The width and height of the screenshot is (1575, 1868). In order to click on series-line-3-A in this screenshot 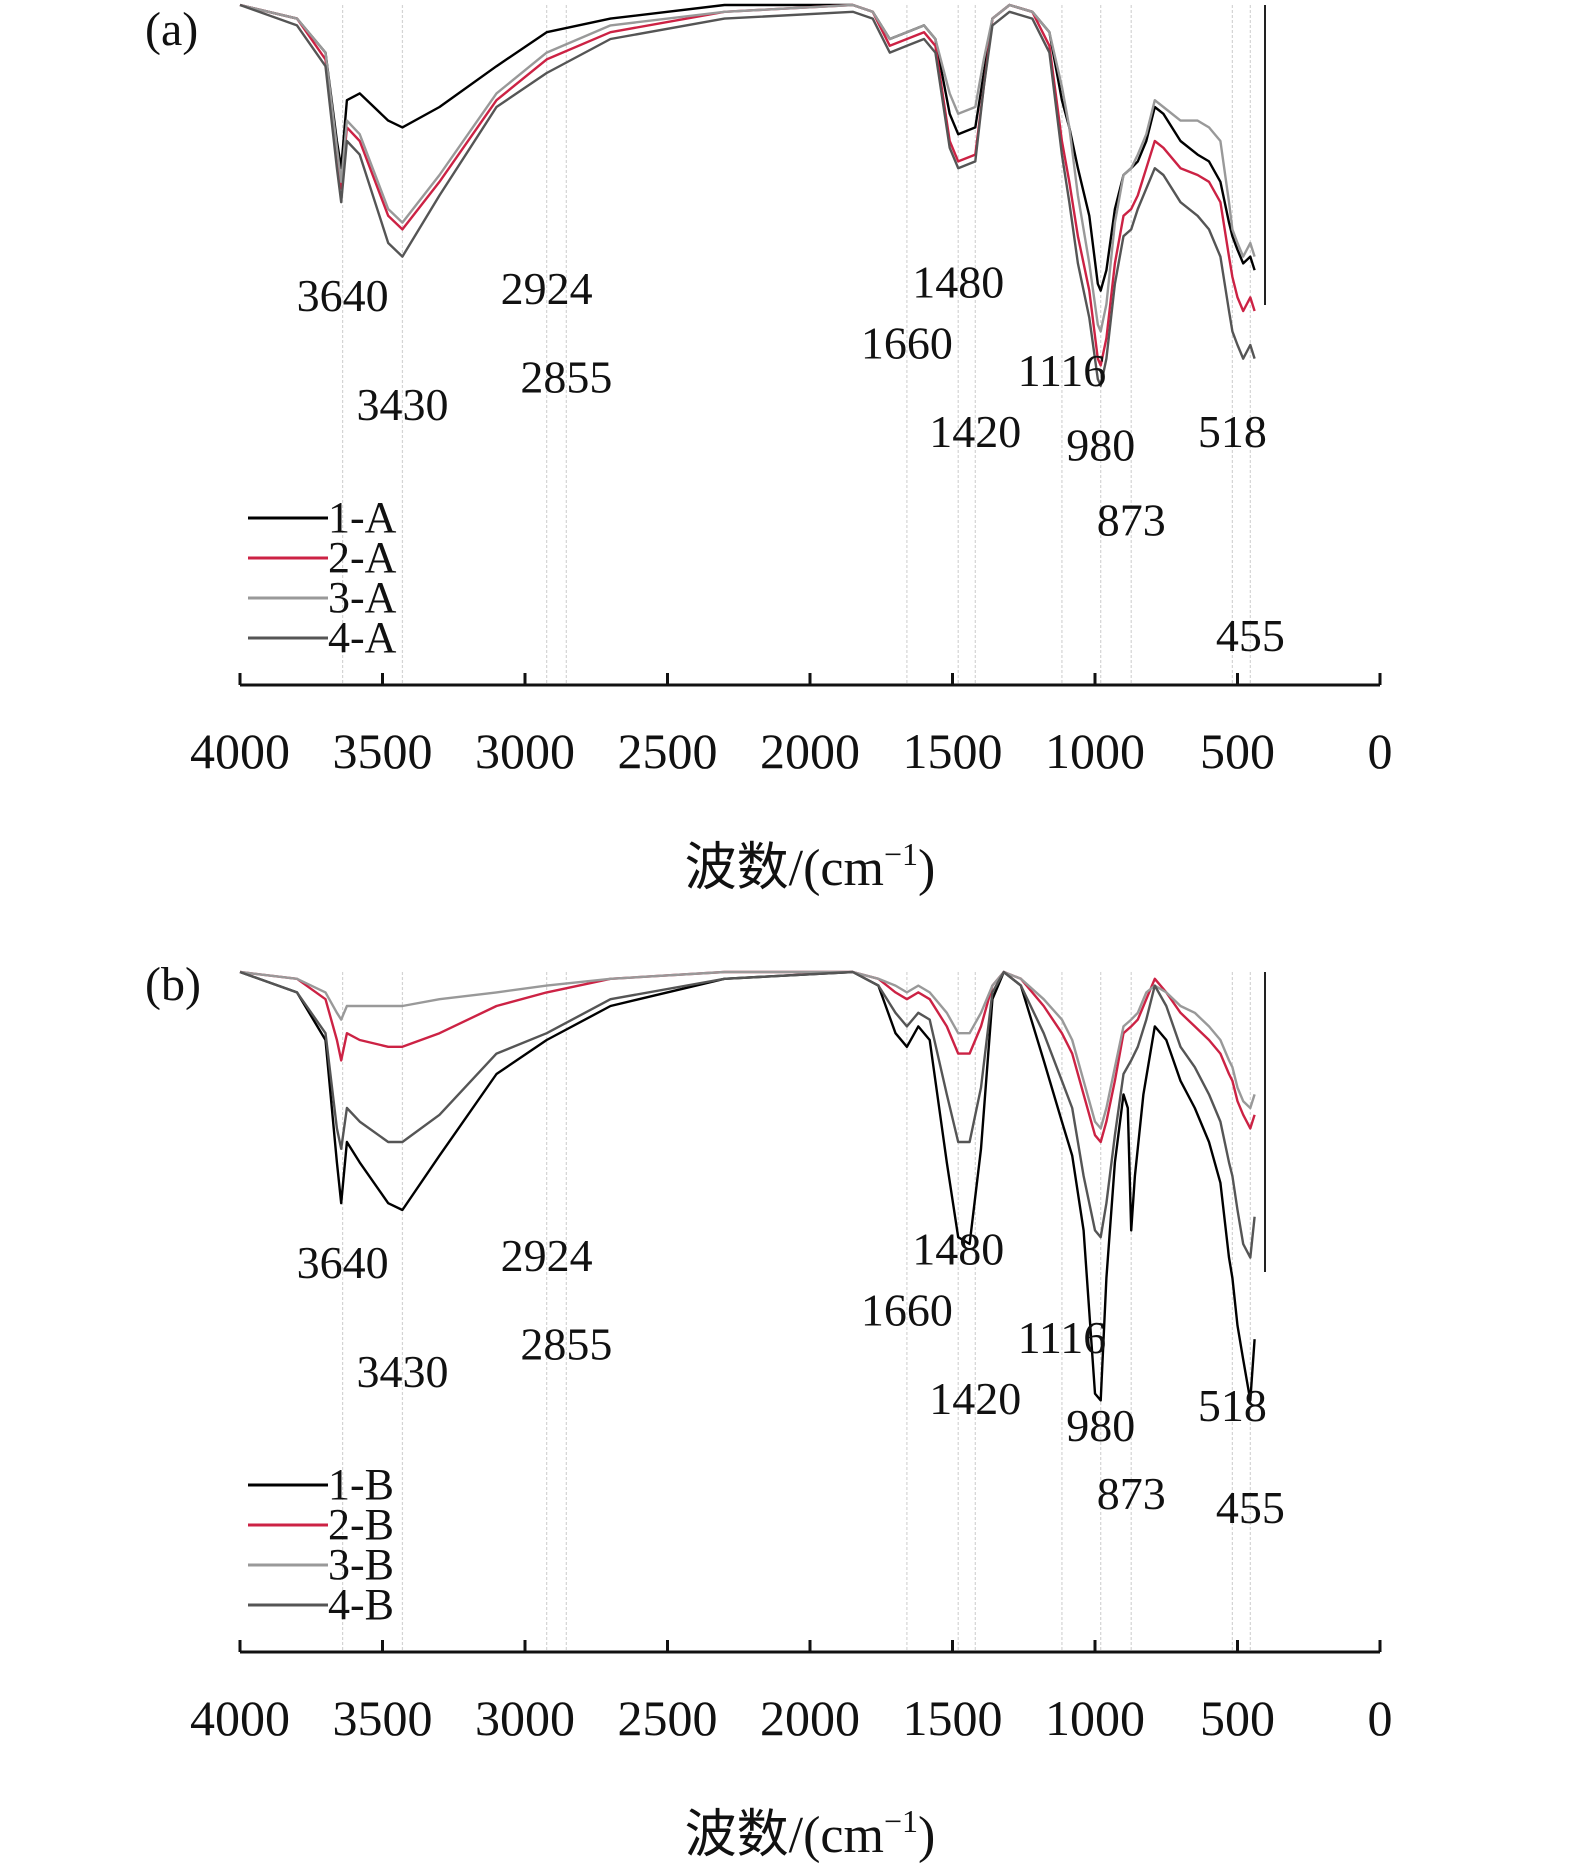, I will do `click(747, 168)`.